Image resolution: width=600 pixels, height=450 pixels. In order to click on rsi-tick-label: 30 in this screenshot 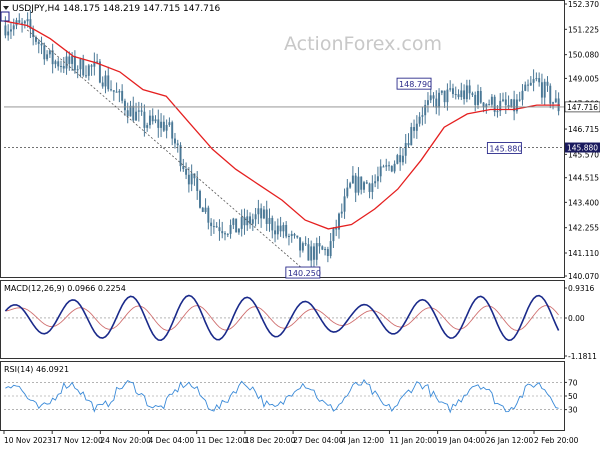, I will do `click(573, 410)`.